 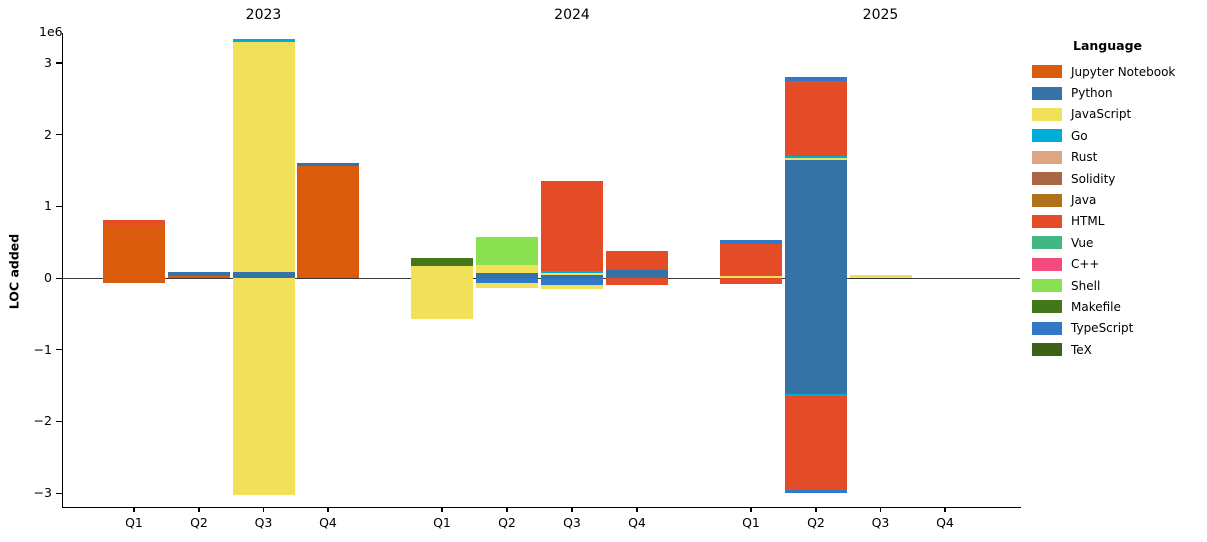 What do you see at coordinates (1119, 178) in the screenshot?
I see `legend-item: Solidity` at bounding box center [1119, 178].